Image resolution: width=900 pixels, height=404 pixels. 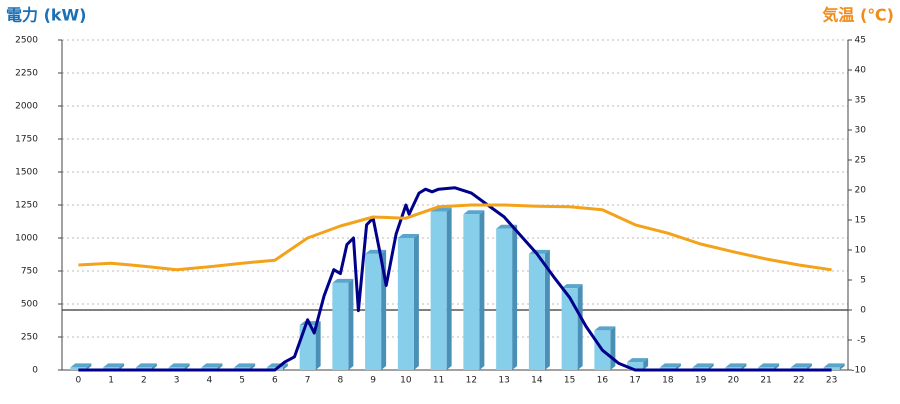 What do you see at coordinates (35, 371) in the screenshot?
I see `y-tick-label: 0` at bounding box center [35, 371].